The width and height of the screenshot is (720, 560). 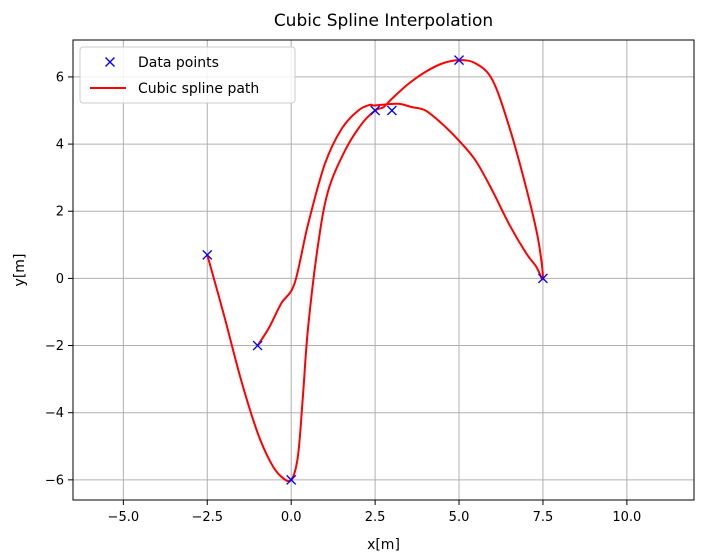 I want to click on y-axis-label: y[m], so click(x=20, y=270).